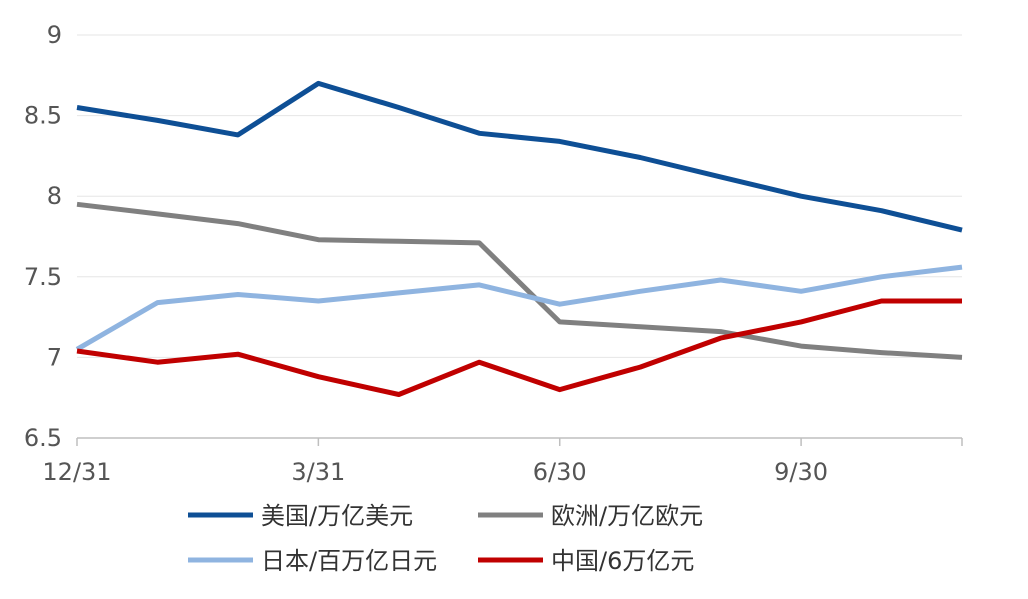 Image resolution: width=1028 pixels, height=599 pixels. Describe the element at coordinates (349, 561) in the screenshot. I see `legend-label: 日本/百万亿日元` at that location.